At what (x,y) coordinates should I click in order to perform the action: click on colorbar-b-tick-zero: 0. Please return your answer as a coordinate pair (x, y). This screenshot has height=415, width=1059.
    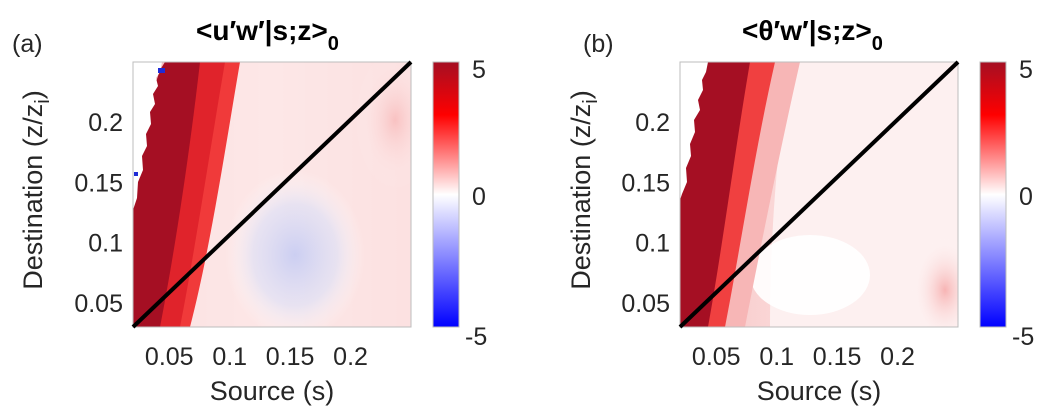
    Looking at the image, I should click on (1026, 197).